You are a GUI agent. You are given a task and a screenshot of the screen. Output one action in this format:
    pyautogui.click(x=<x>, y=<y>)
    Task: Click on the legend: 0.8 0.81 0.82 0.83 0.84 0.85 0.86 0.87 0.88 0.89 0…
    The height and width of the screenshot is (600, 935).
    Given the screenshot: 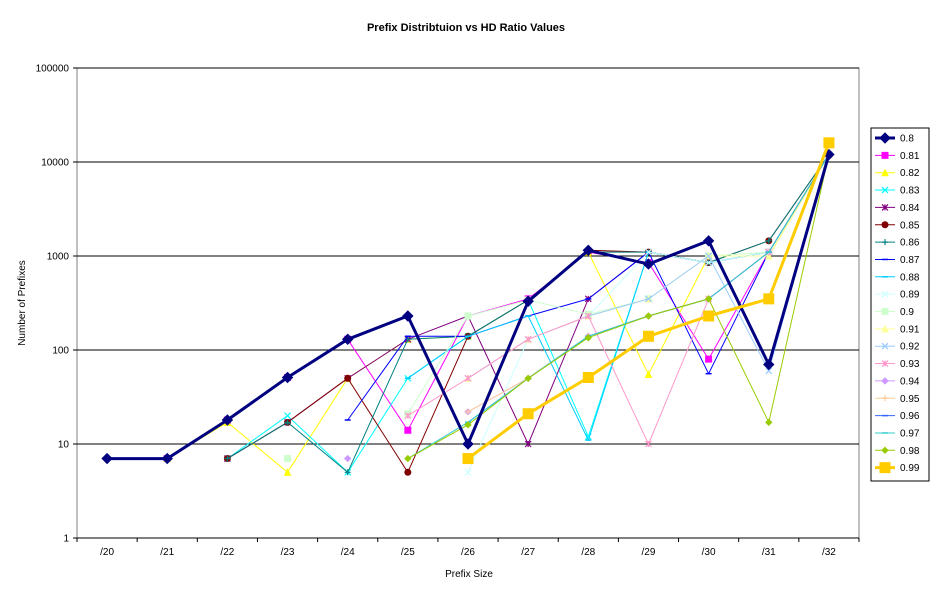 What is the action you would take?
    pyautogui.click(x=900, y=304)
    